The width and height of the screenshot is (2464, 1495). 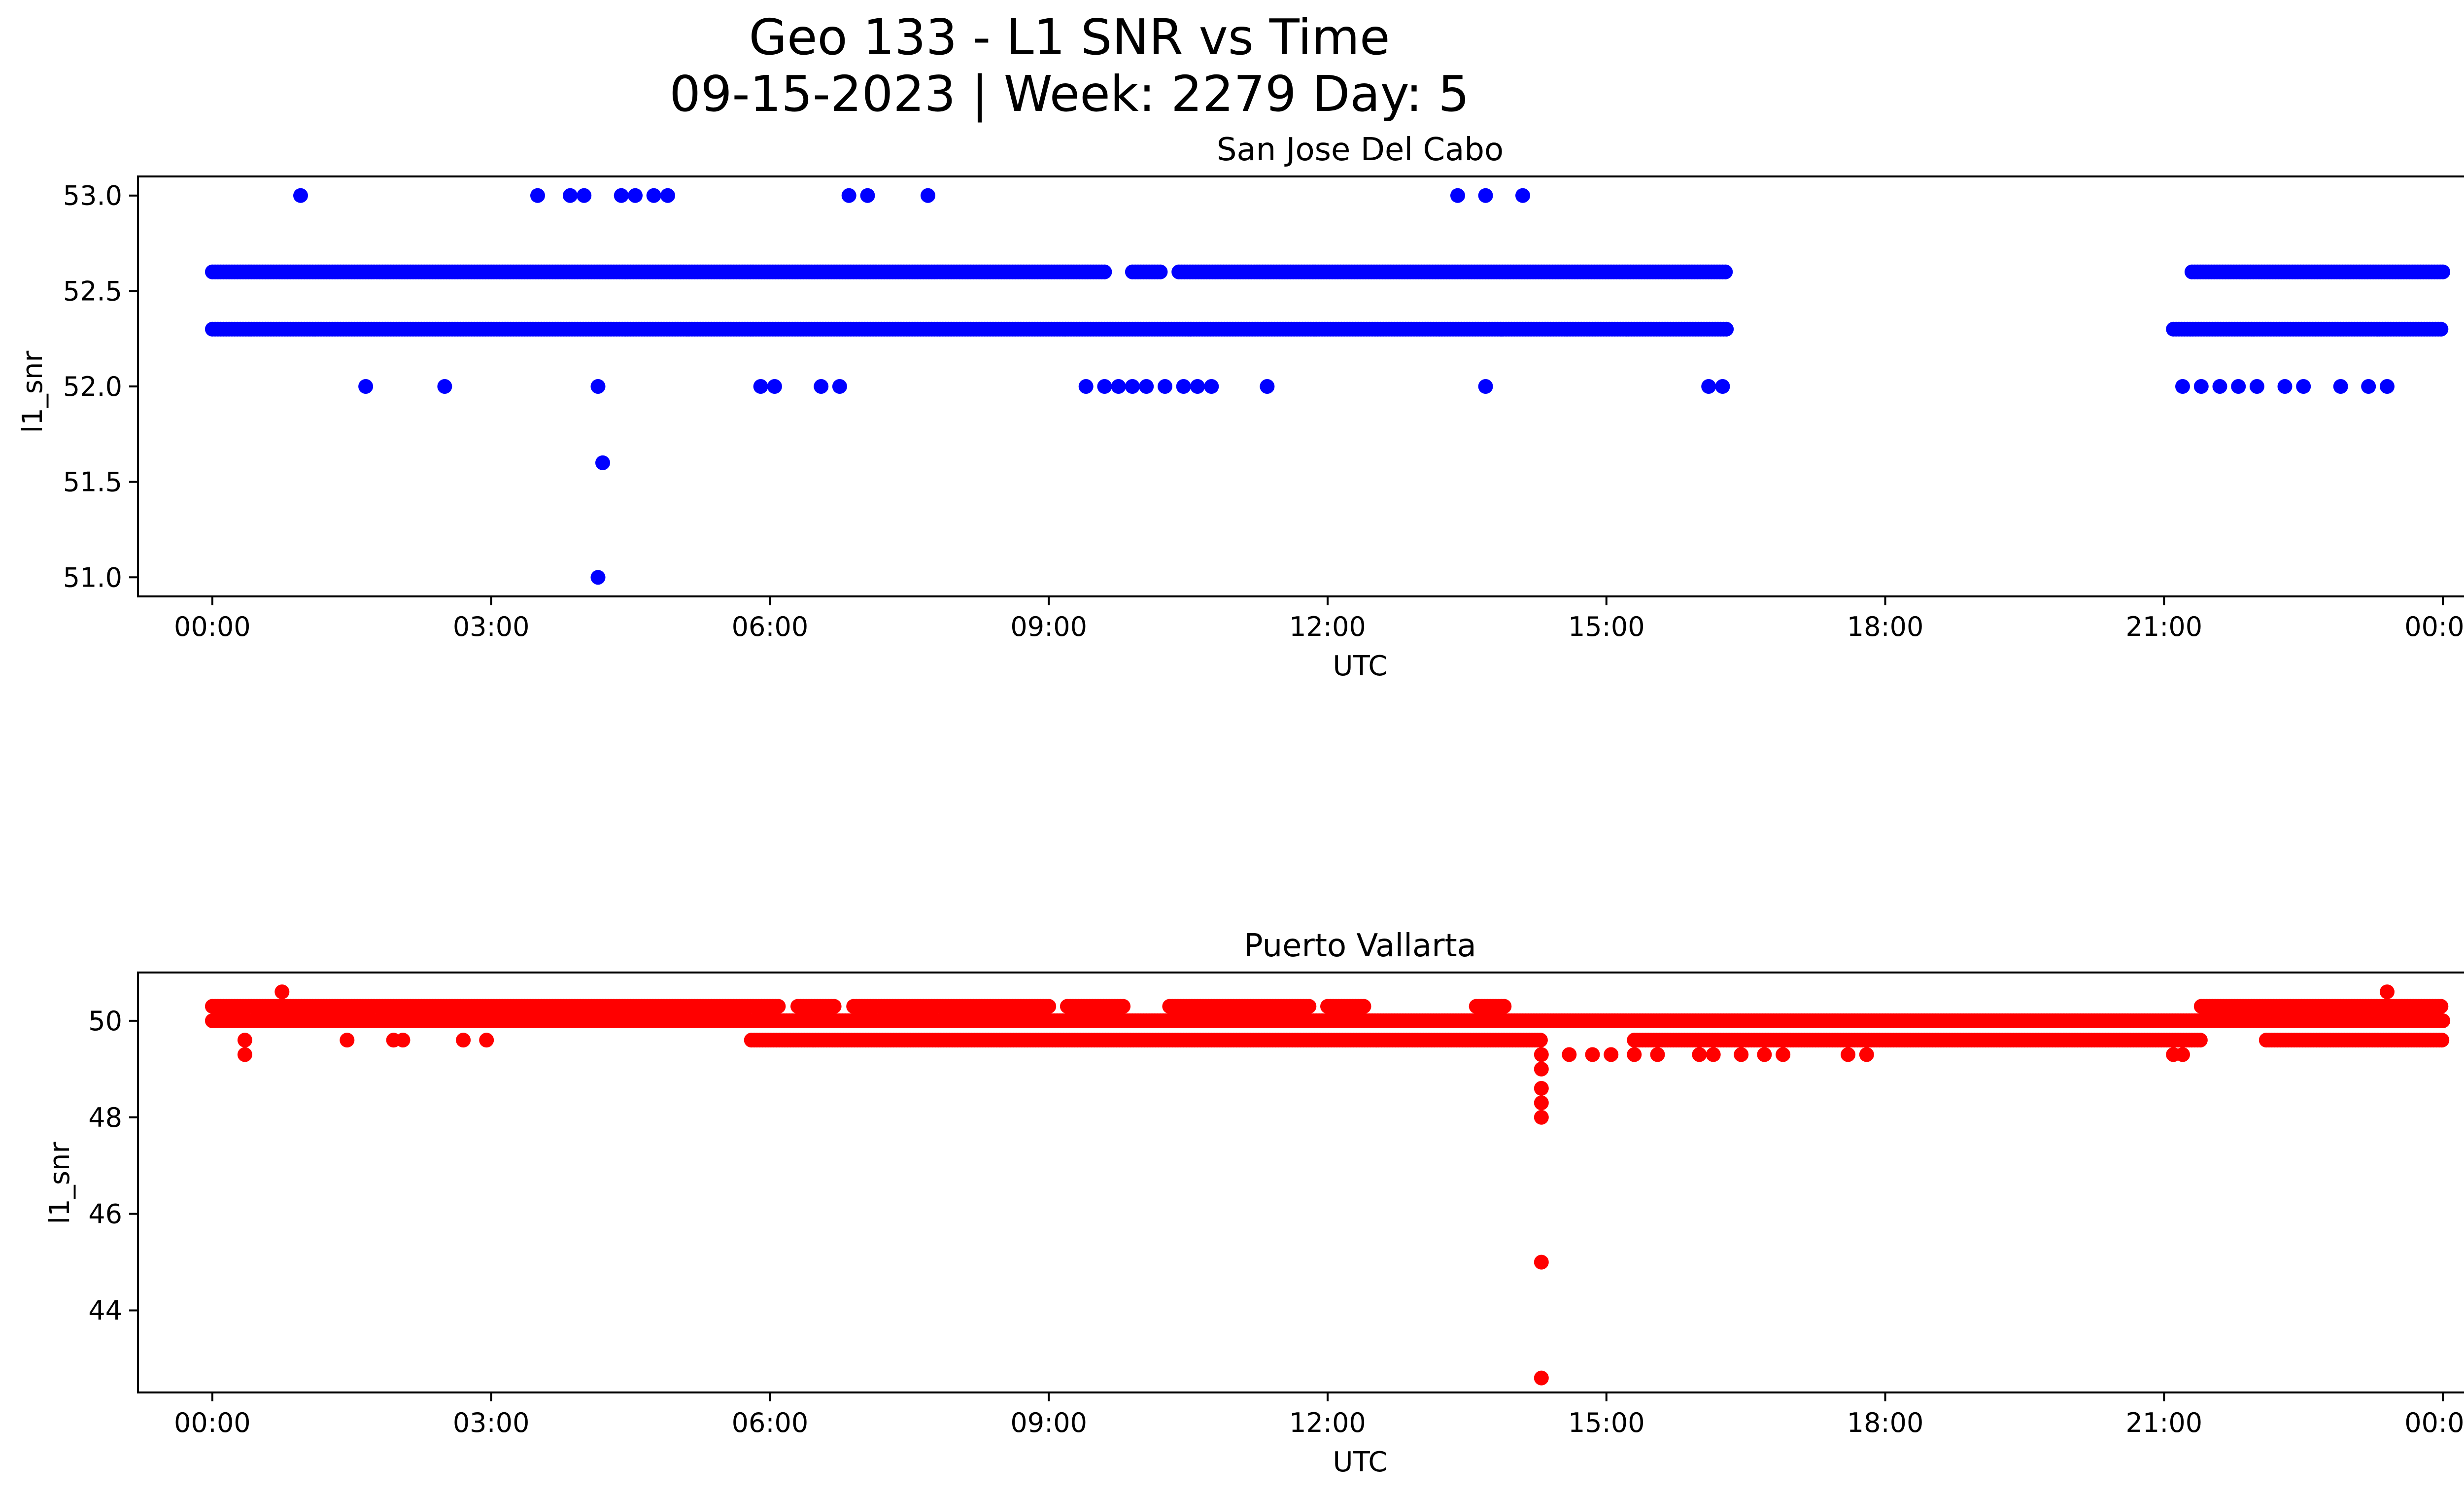 What do you see at coordinates (1885, 626) in the screenshot?
I see `x-tick-label: 18:00` at bounding box center [1885, 626].